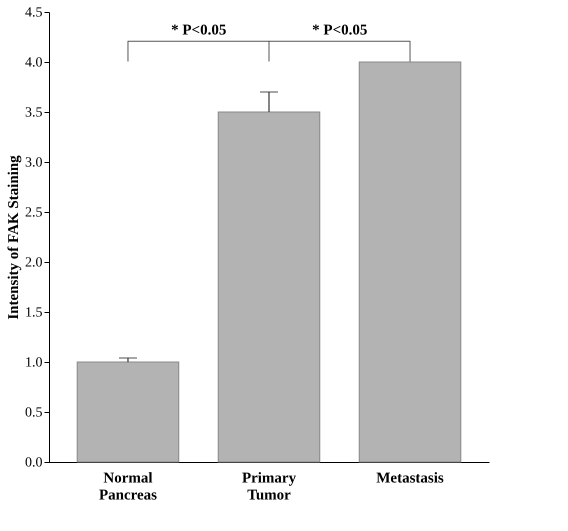 The image size is (568, 531). I want to click on y-tick-label: 3.0, so click(33, 163).